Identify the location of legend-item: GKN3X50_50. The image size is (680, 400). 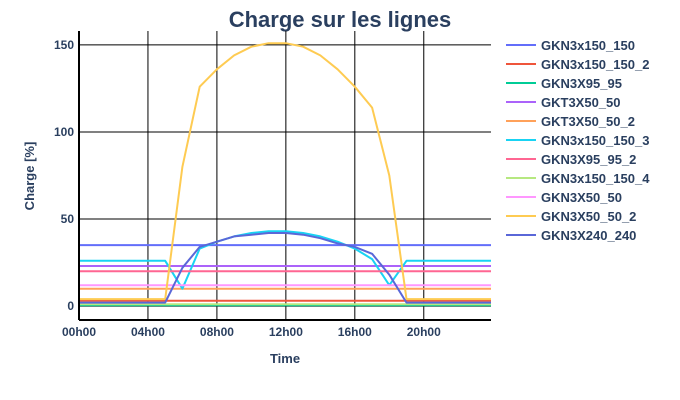
(564, 197).